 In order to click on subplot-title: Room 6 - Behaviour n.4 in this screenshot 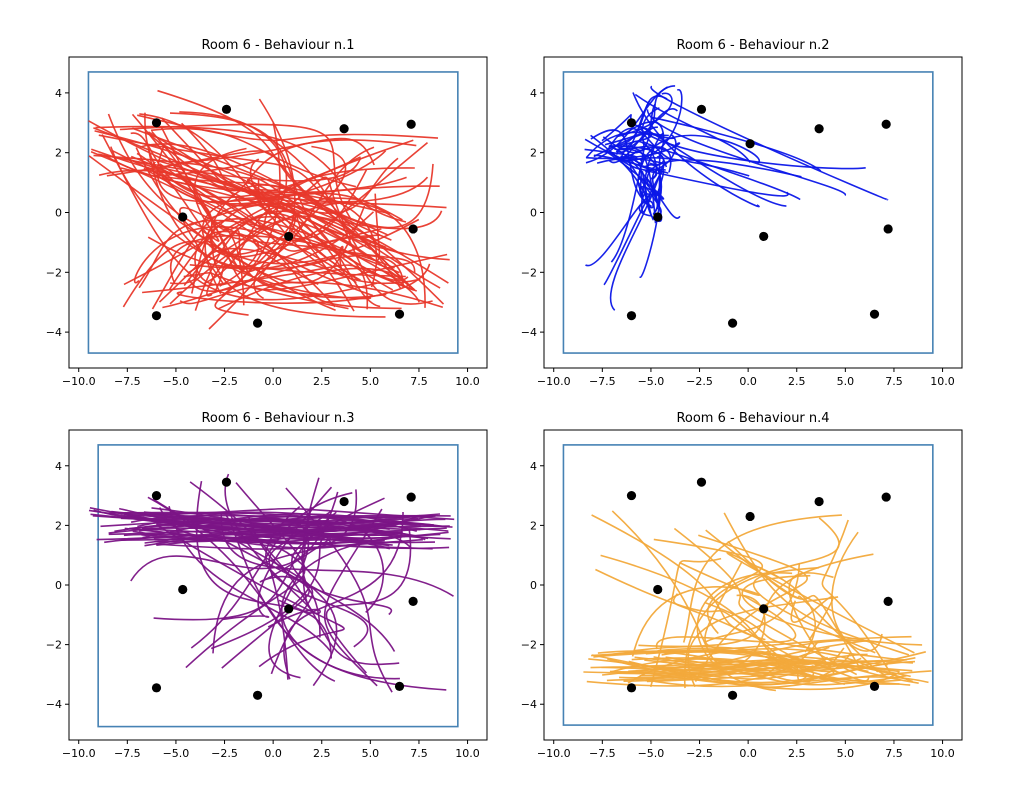, I will do `click(752, 418)`.